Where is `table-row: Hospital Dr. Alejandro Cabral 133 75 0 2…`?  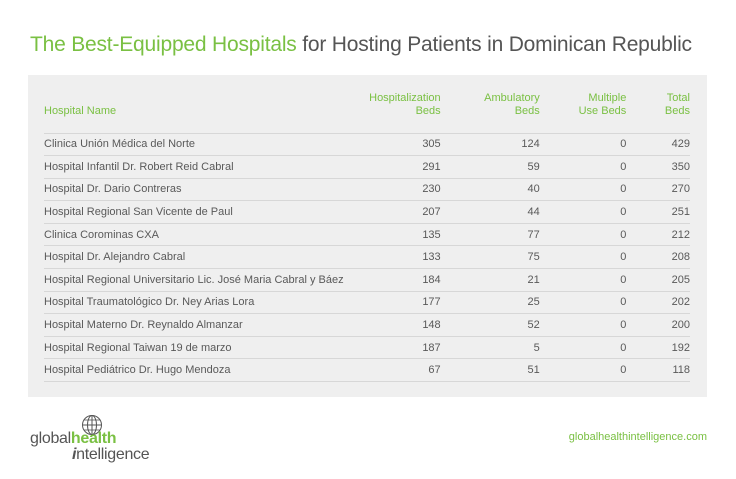 table-row: Hospital Dr. Alejandro Cabral 133 75 0 2… is located at coordinates (367, 257).